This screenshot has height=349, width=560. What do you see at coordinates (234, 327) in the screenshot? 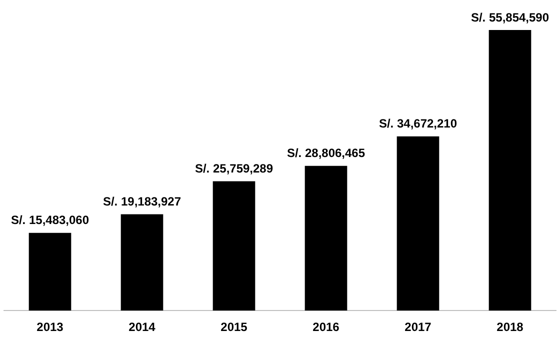
I see `x-tick-label: 2015` at bounding box center [234, 327].